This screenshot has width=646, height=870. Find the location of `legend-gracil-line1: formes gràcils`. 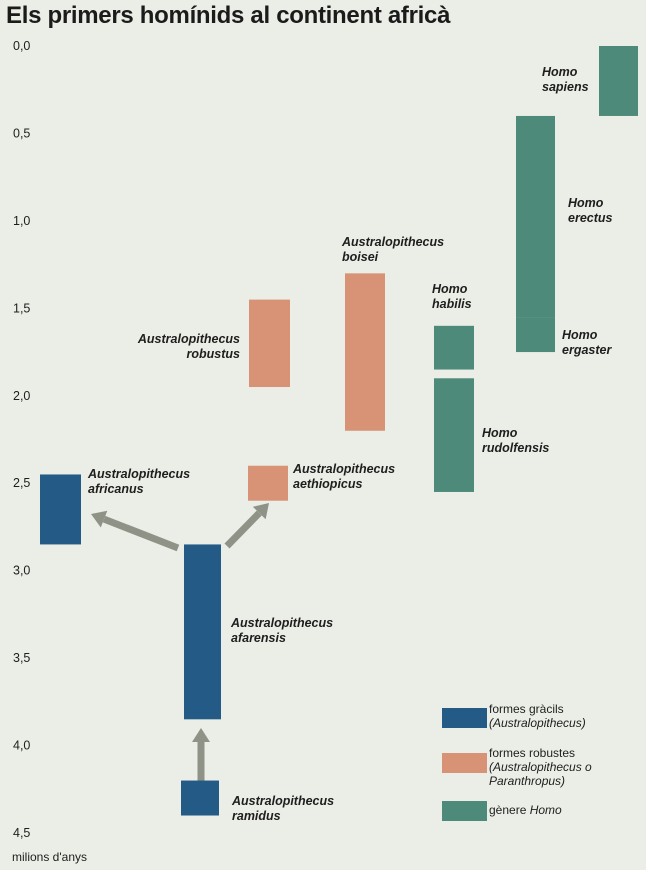

legend-gracil-line1: formes gràcils is located at coordinates (526, 709).